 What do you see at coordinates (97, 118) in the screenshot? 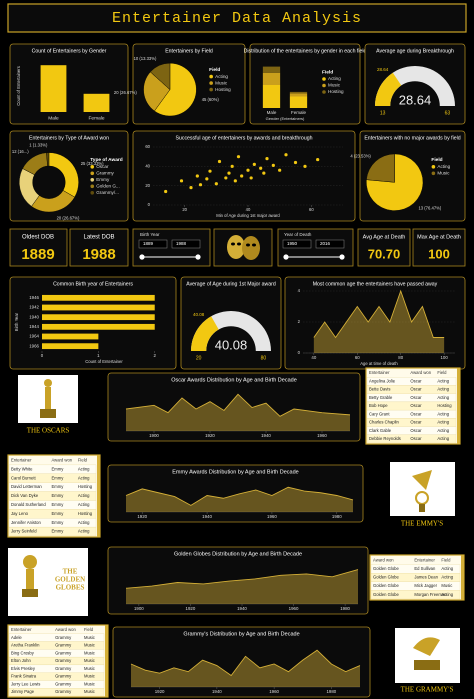
I see `x-tick-label: Female` at bounding box center [97, 118].